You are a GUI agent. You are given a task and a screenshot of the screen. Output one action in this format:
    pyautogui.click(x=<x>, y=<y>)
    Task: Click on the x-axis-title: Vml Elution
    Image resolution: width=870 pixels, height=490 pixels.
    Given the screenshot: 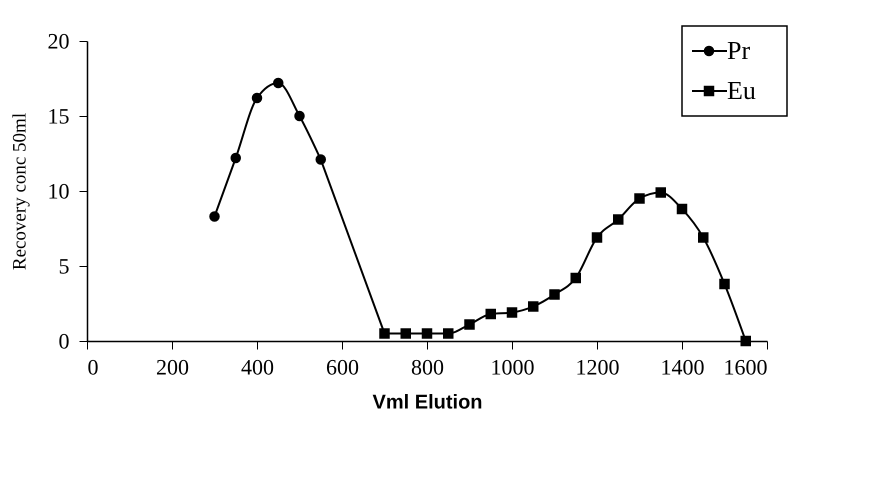 What is the action you would take?
    pyautogui.click(x=427, y=403)
    